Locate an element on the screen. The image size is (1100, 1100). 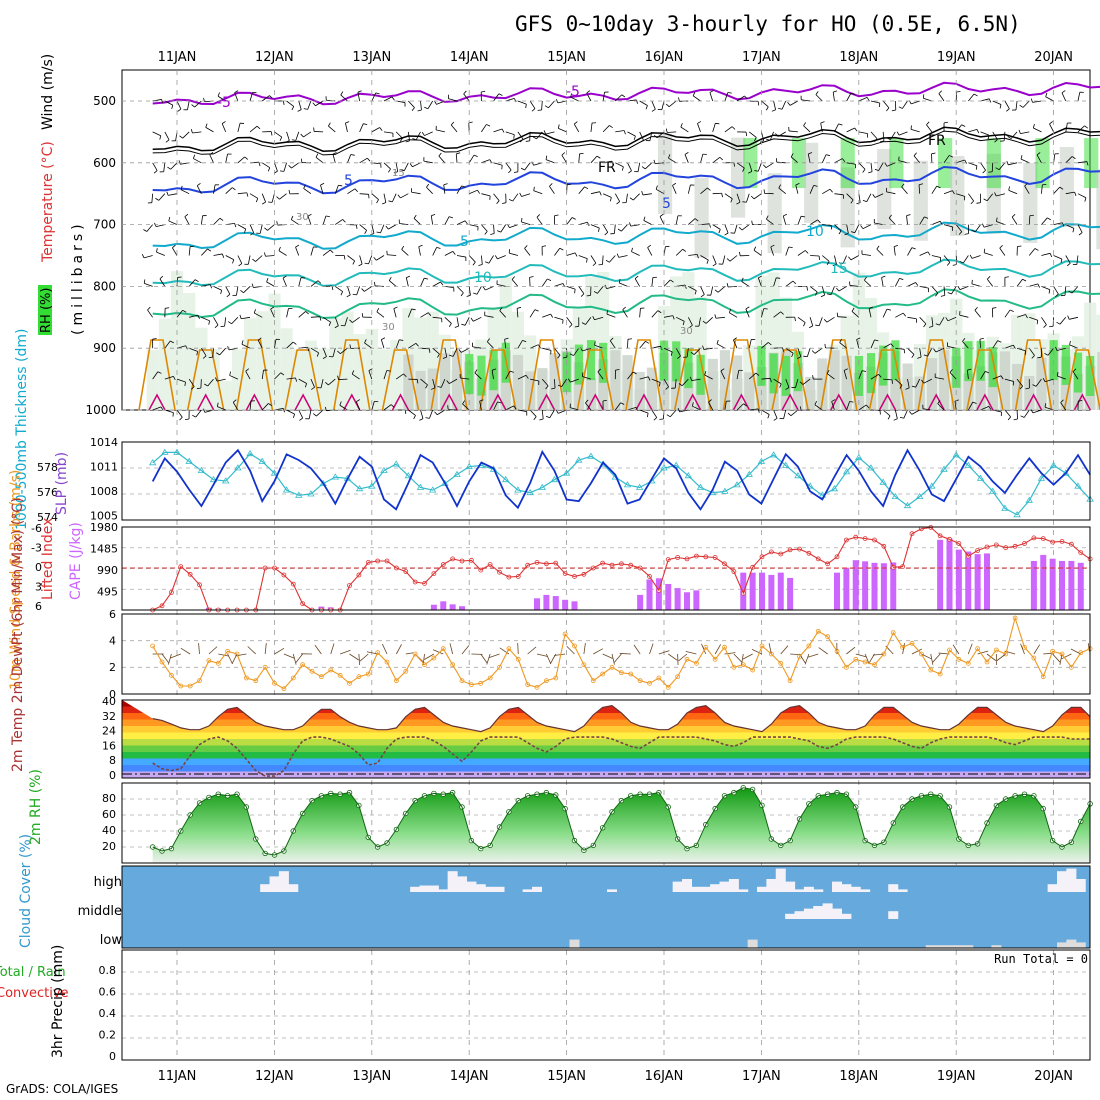
rh-tick: 60 is located at coordinates (109, 814).